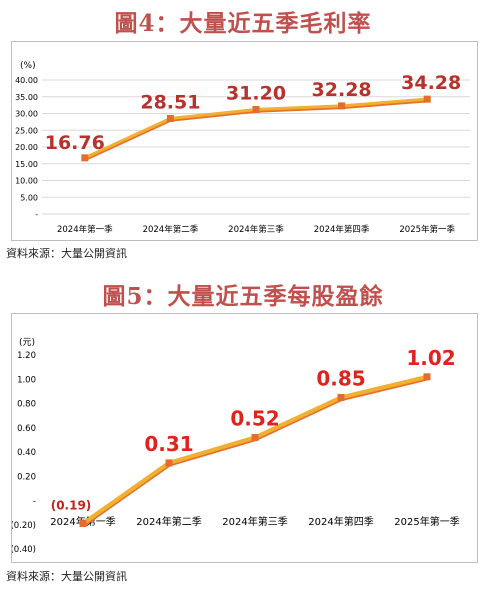  What do you see at coordinates (168, 521) in the screenshot?
I see `chart2-xtick-label: 2024年第二季` at bounding box center [168, 521].